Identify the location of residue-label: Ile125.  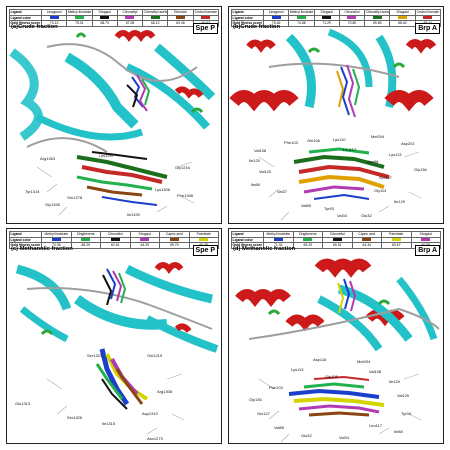
(254, 160).